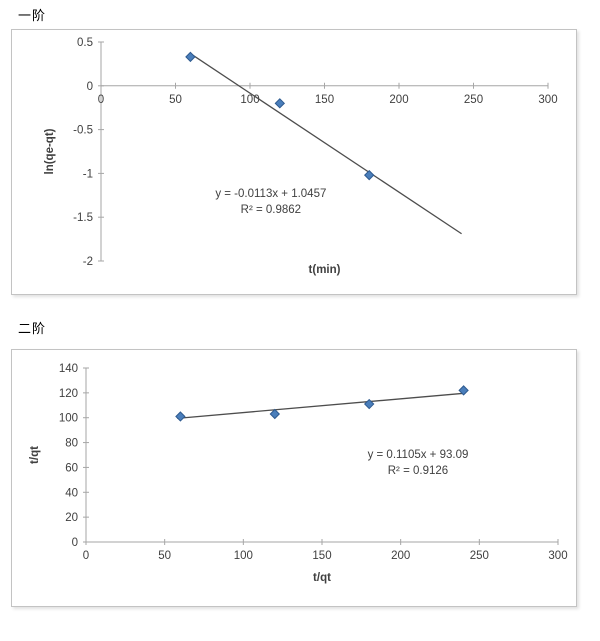  Describe the element at coordinates (32, 15) in the screenshot. I see `chart-1-section-title: 一阶` at that location.